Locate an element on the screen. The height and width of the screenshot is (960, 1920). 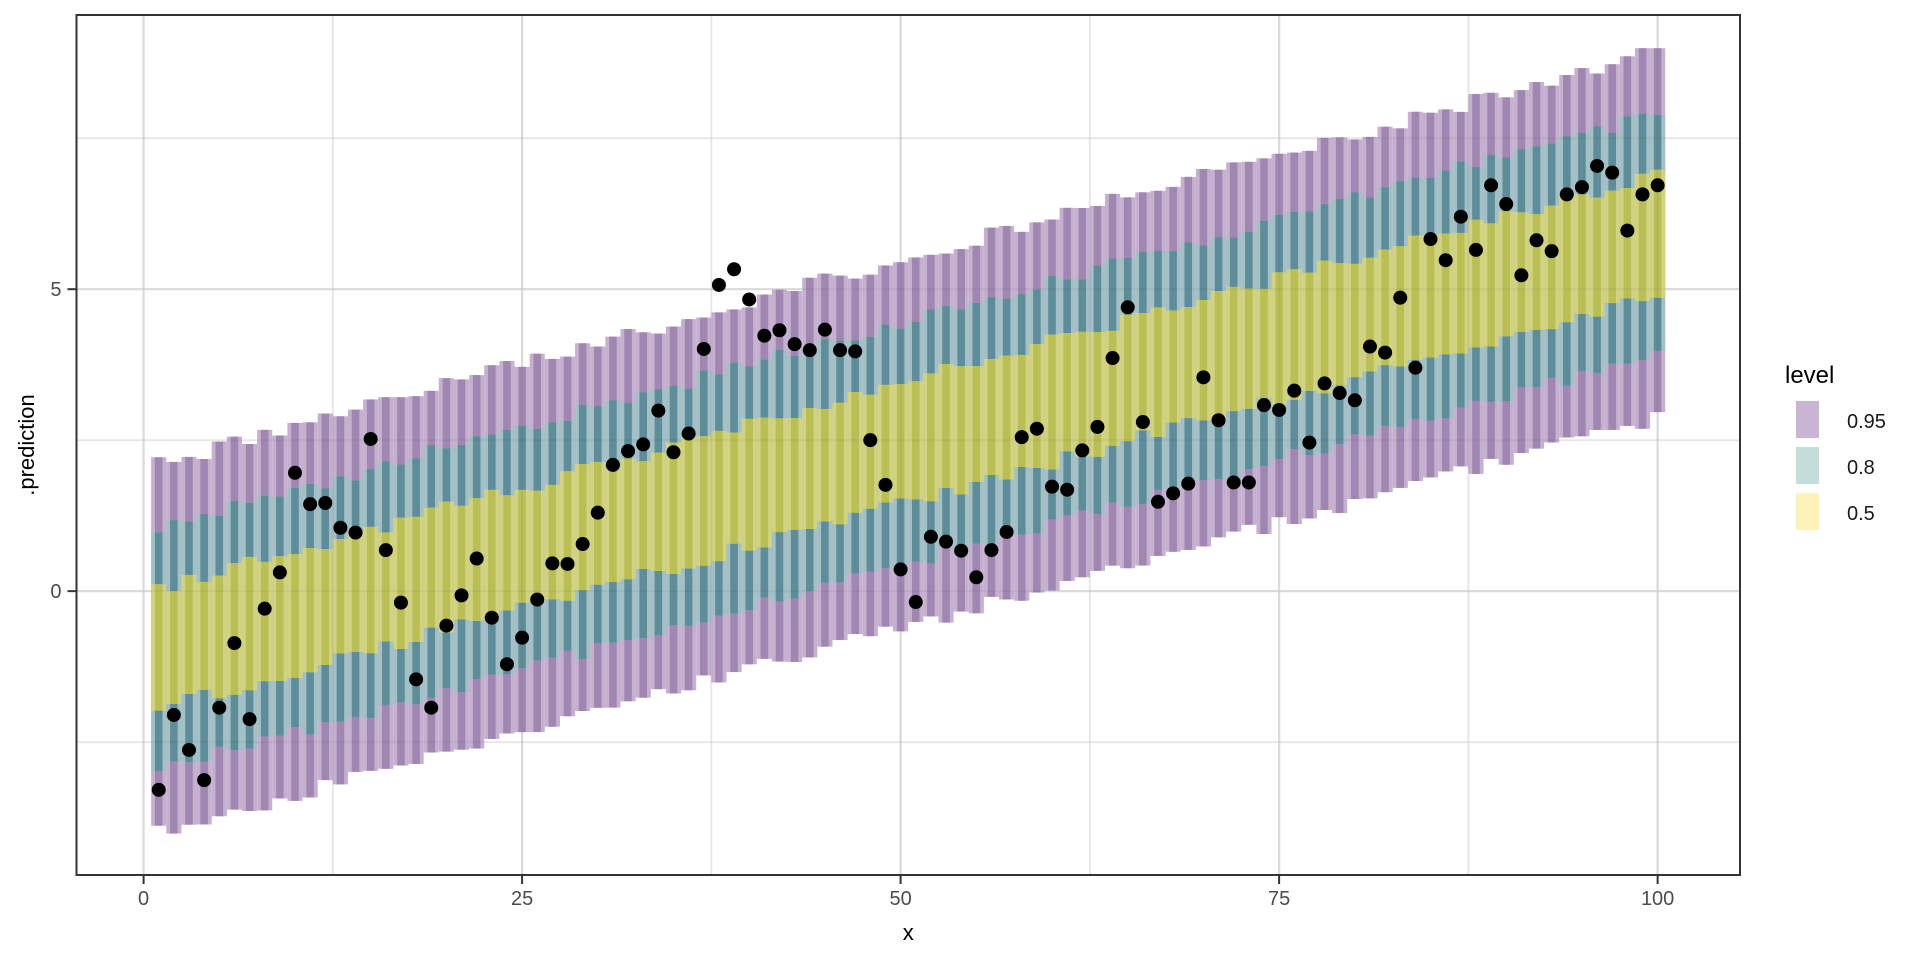
legend-label: 0.95 is located at coordinates (1866, 422).